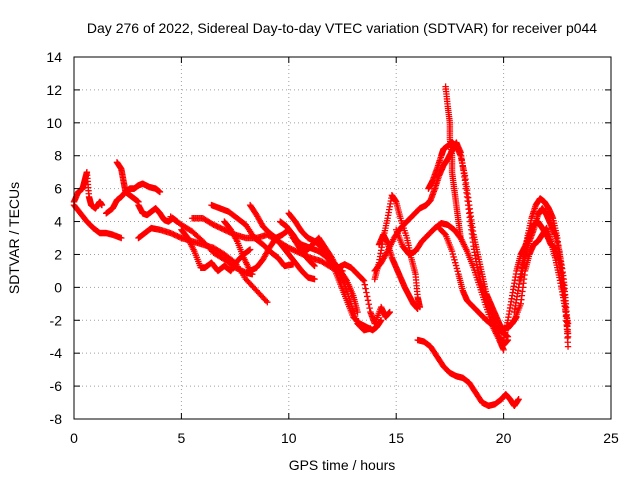 The height and width of the screenshot is (480, 640). I want to click on x-tick-label: 5, so click(182, 438).